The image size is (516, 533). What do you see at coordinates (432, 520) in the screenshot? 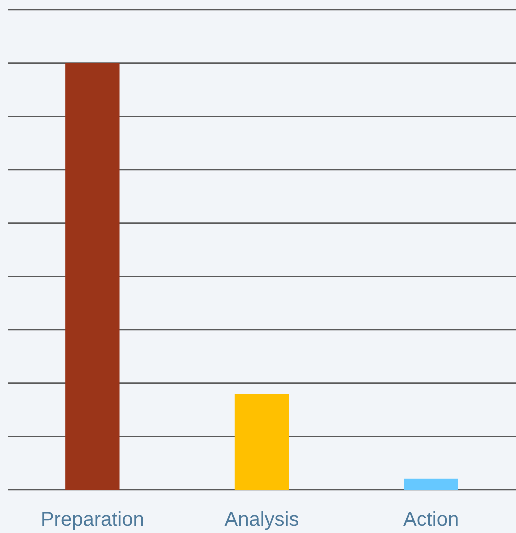
I see `x-tick-label: Action` at bounding box center [432, 520].